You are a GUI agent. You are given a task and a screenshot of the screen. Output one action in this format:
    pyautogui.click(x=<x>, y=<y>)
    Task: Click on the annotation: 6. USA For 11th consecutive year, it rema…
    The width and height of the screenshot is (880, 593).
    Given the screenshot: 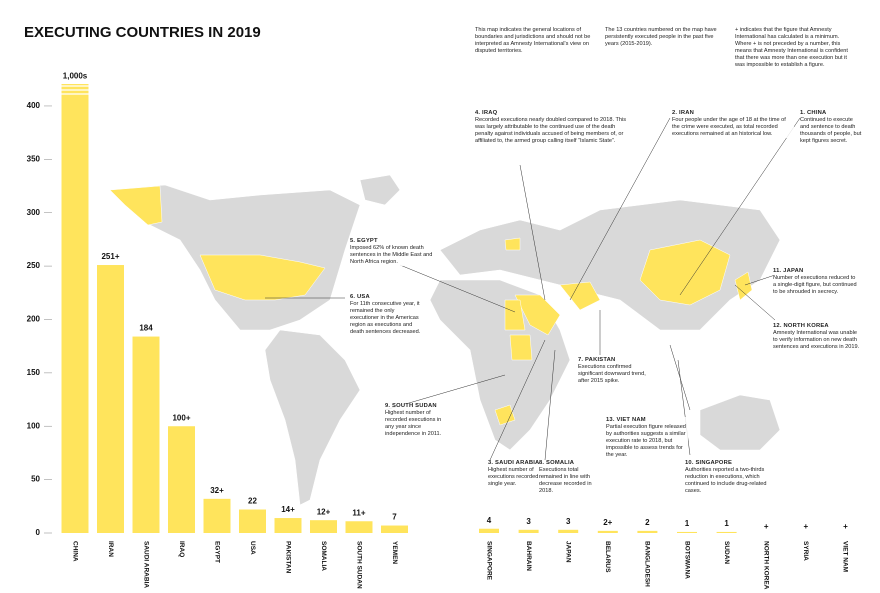 What is the action you would take?
    pyautogui.click(x=386, y=315)
    